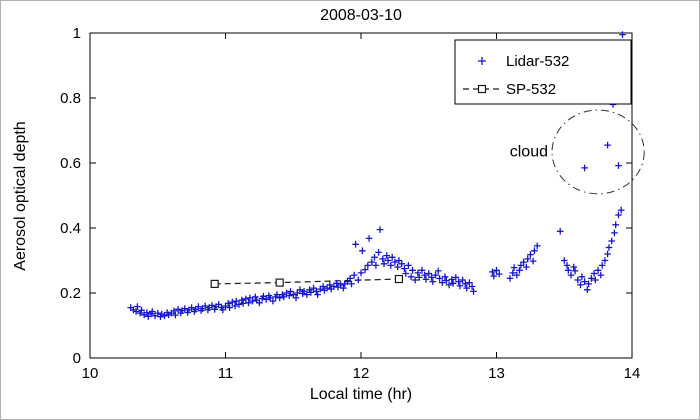  Describe the element at coordinates (482, 89) in the screenshot. I see `legend-sp-marker` at that location.